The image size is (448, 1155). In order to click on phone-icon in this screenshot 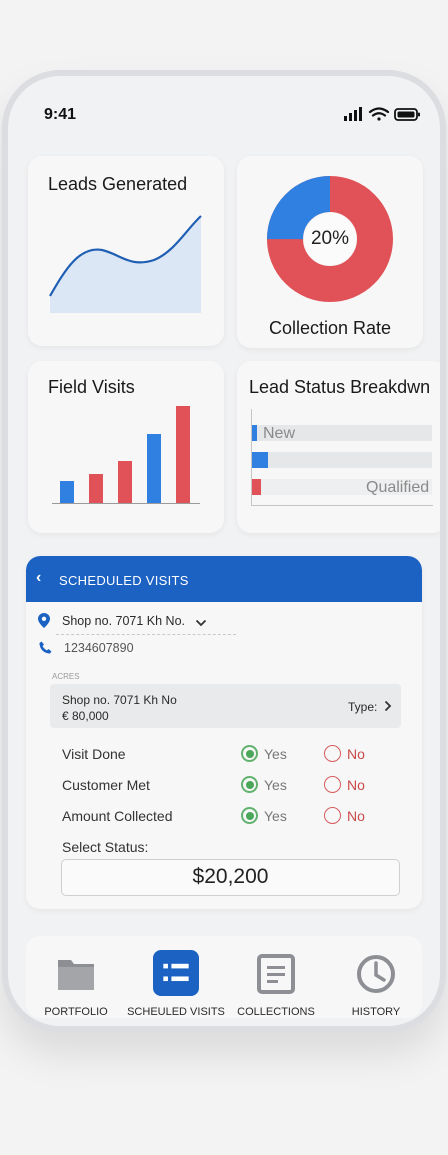, I will do `click(45, 647)`.